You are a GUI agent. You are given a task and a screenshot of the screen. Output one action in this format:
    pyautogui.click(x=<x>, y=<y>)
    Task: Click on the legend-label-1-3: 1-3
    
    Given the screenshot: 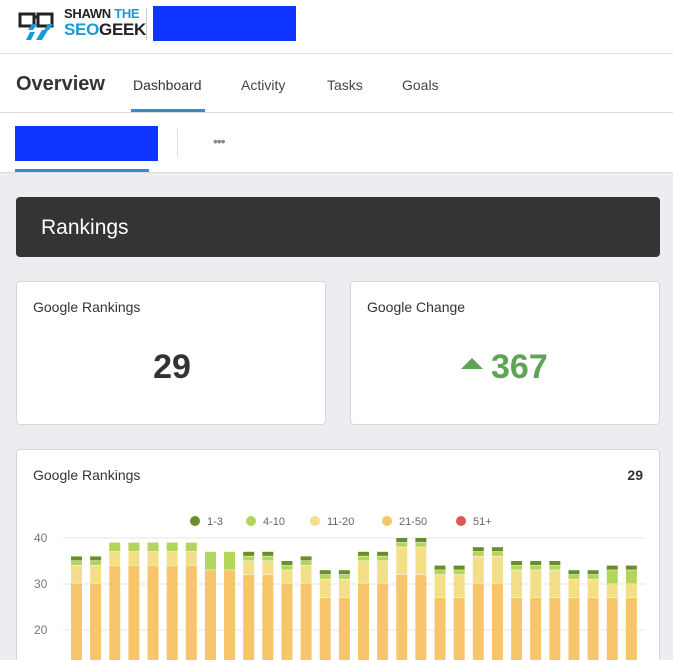 What is the action you would take?
    pyautogui.click(x=215, y=522)
    